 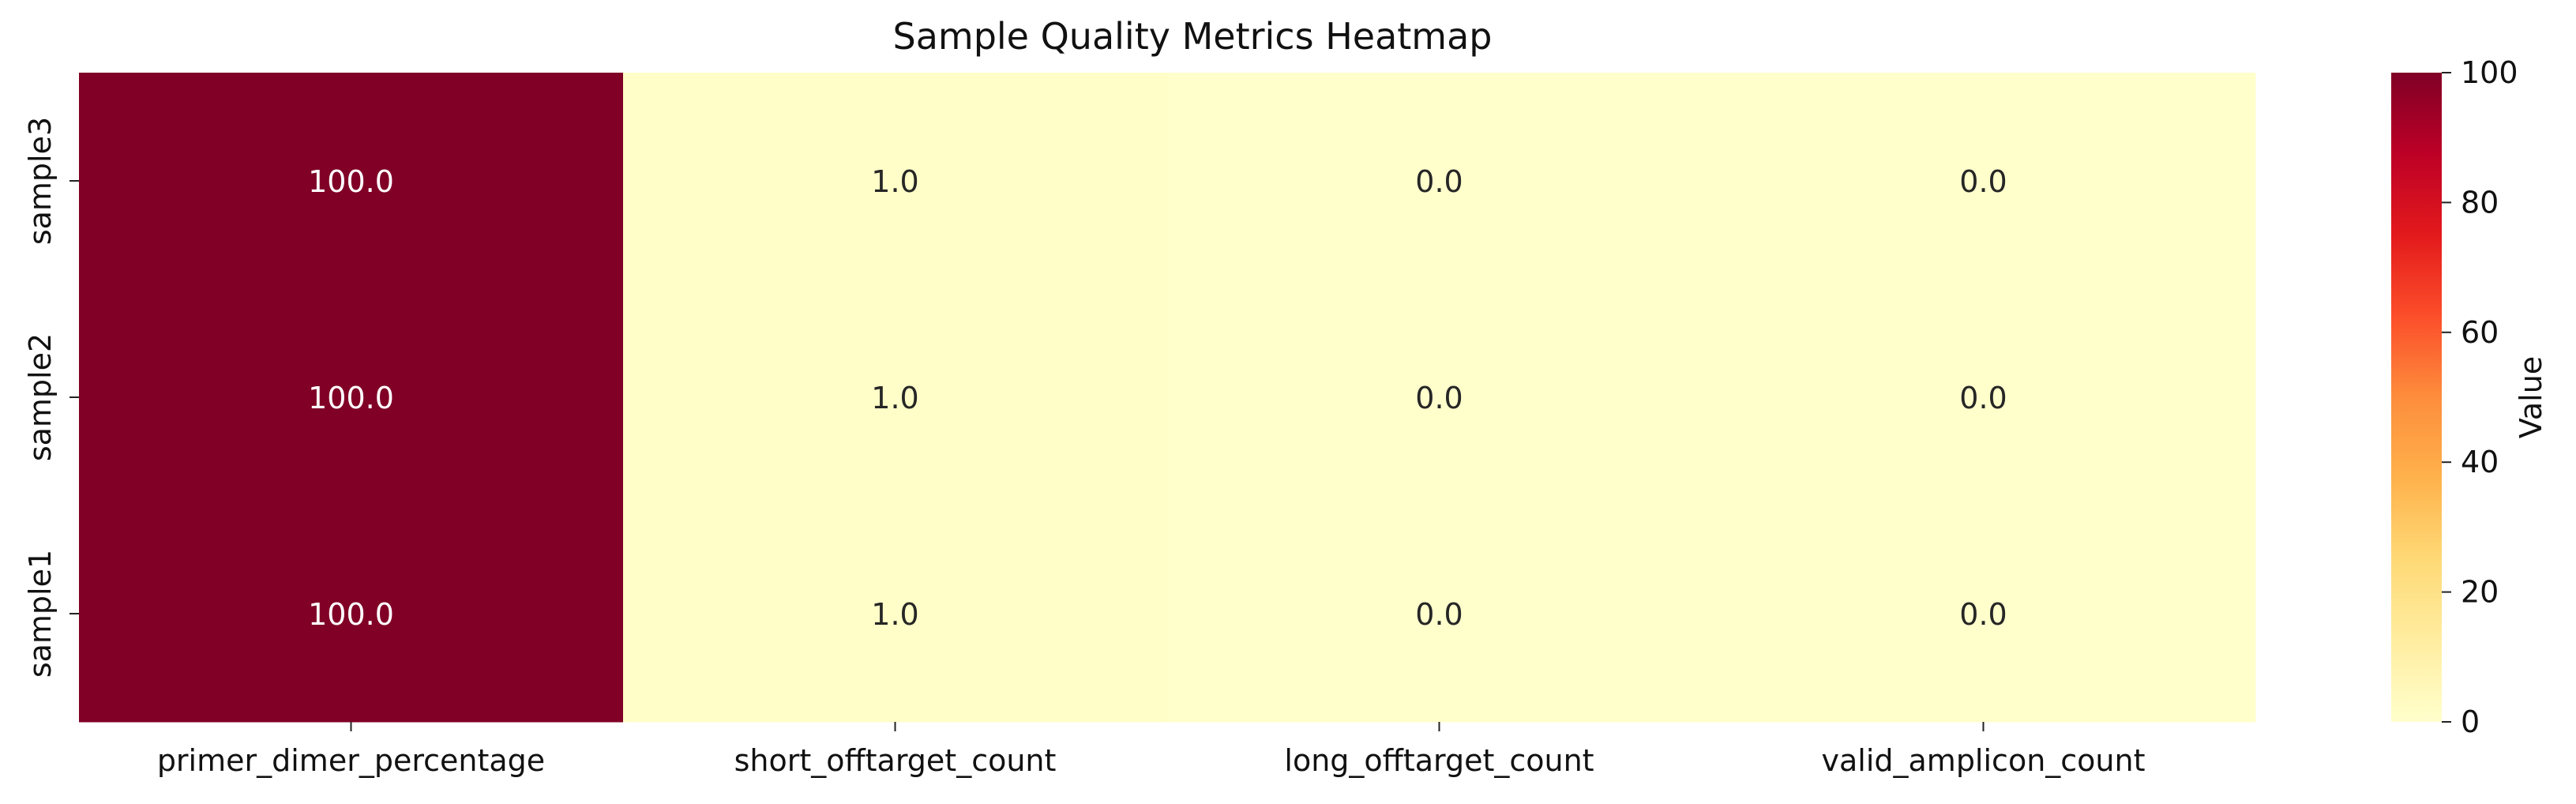 I want to click on colorbar-tick-label: 20, so click(x=2480, y=592).